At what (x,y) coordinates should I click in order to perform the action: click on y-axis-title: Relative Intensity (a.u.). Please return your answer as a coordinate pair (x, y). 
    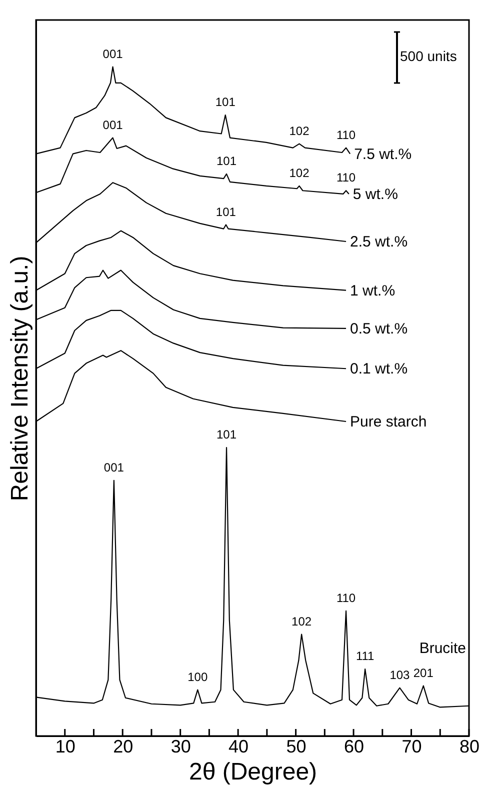
    Looking at the image, I should click on (20, 379).